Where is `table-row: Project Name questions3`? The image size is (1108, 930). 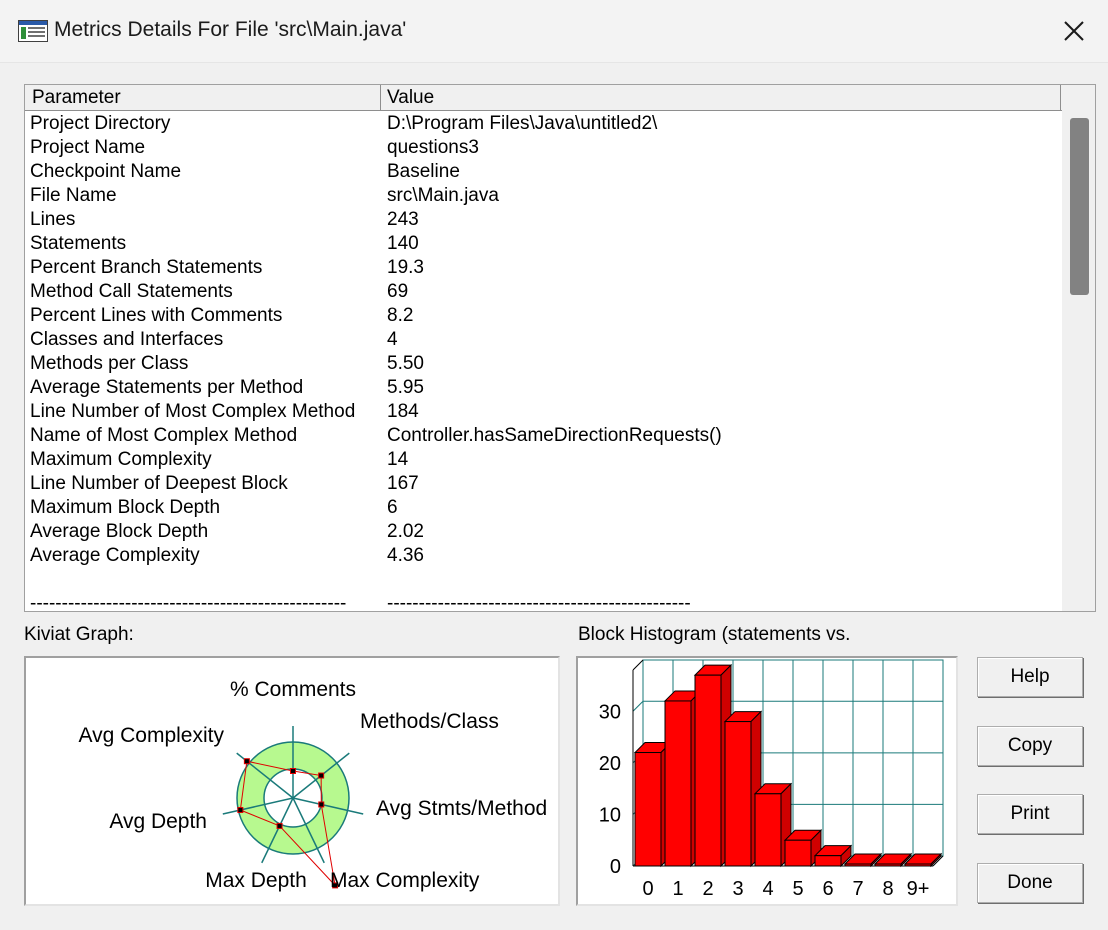
table-row: Project Name questions3 is located at coordinates (543, 149).